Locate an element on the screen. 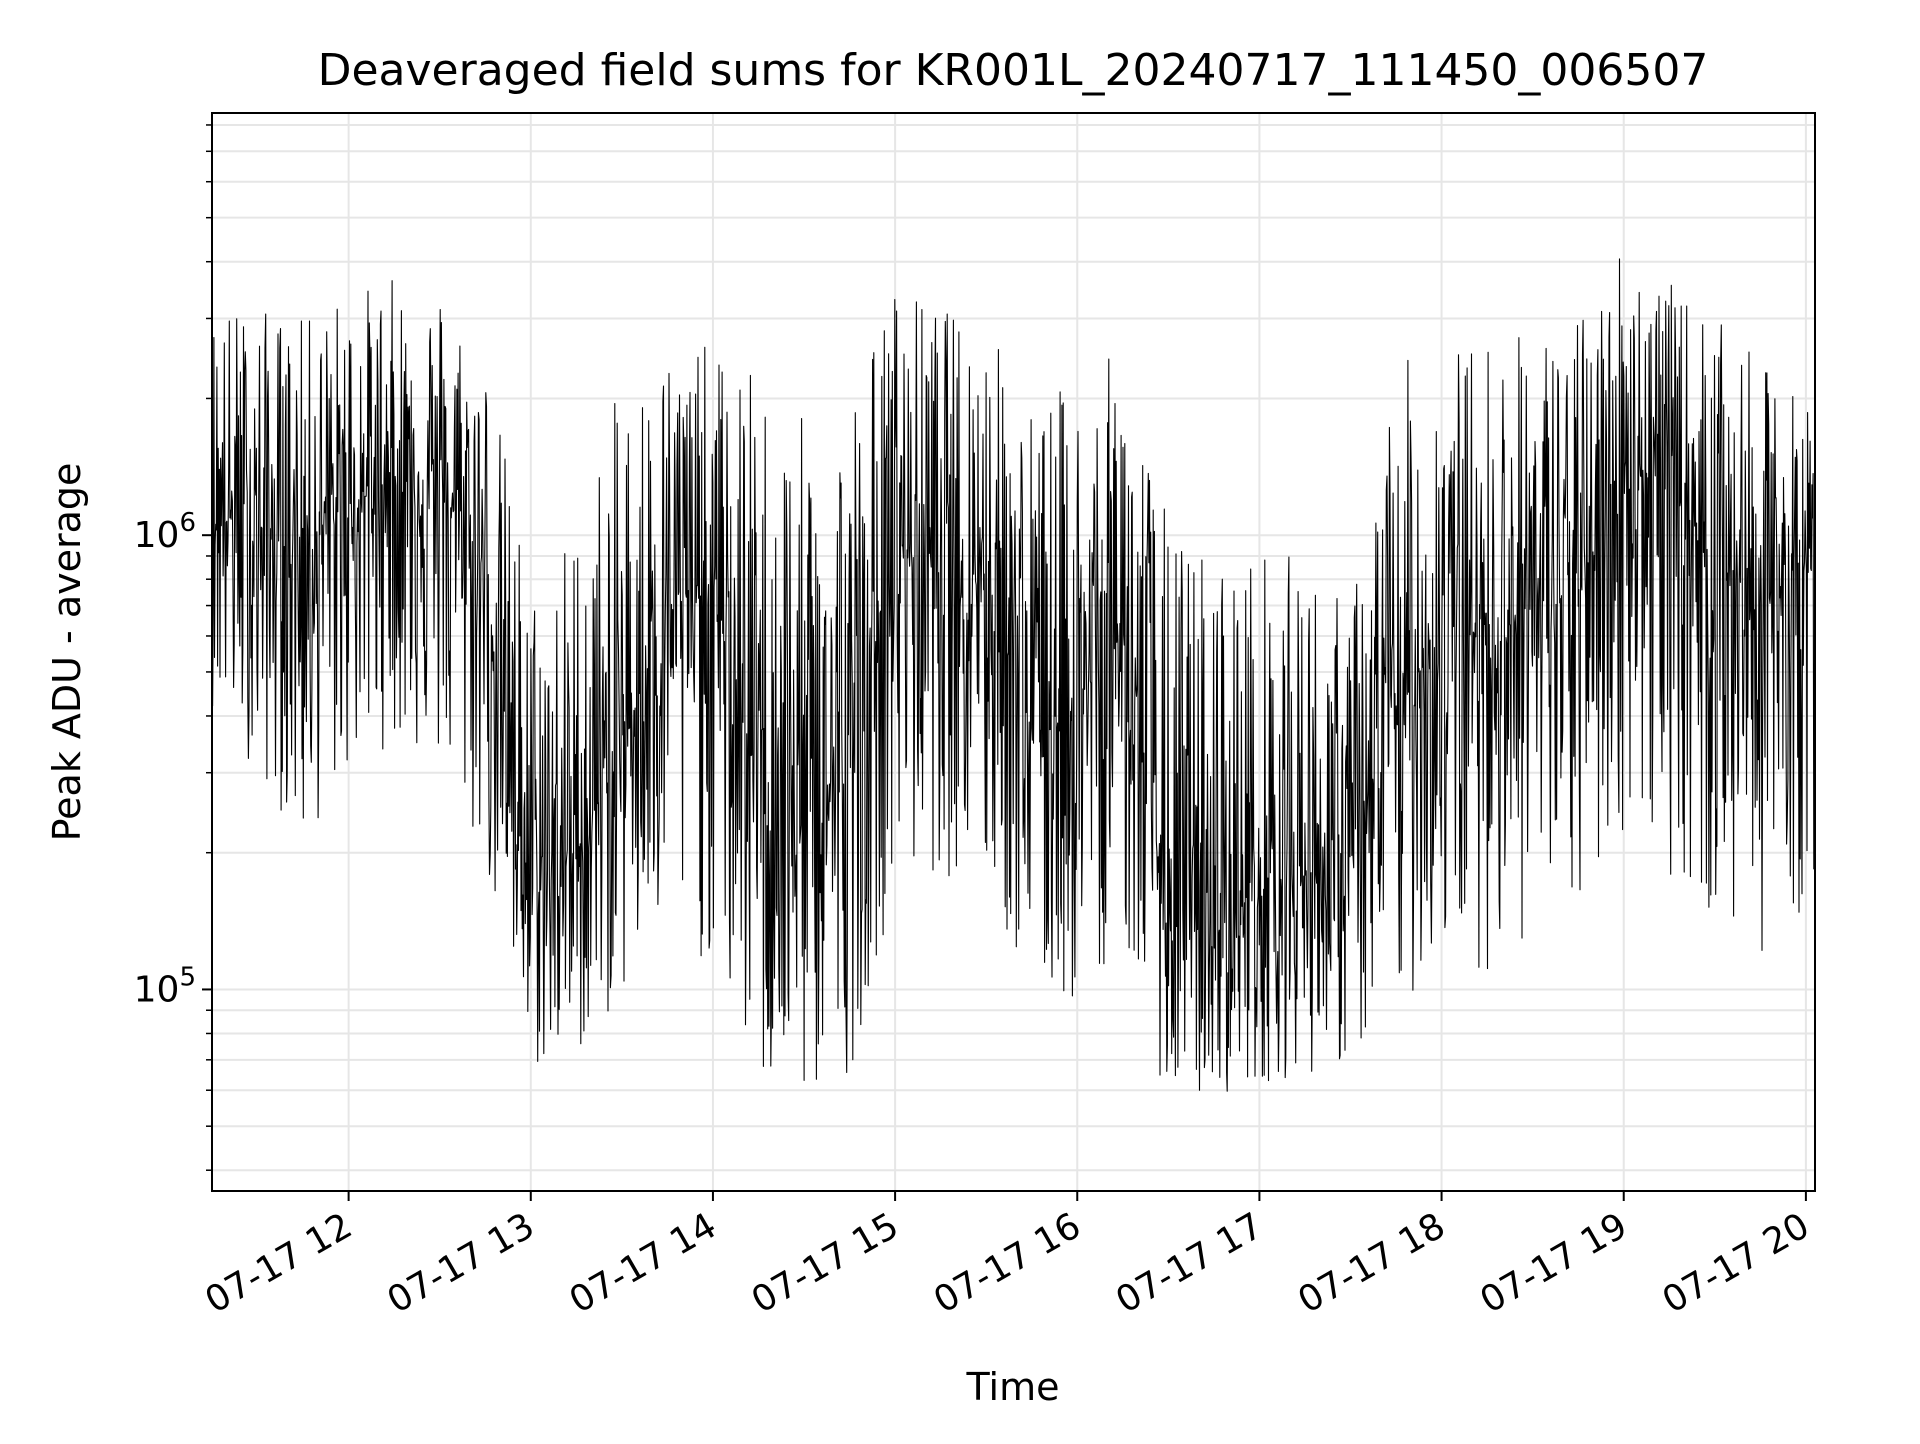  y-tick-label: 10⁵ is located at coordinates (165, 986).